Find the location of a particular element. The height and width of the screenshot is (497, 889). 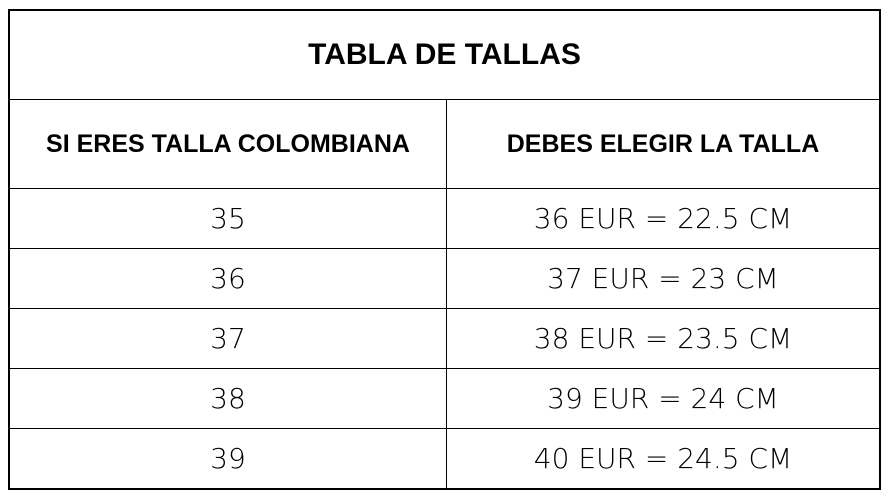

colombian-size: 35 is located at coordinates (227, 218).